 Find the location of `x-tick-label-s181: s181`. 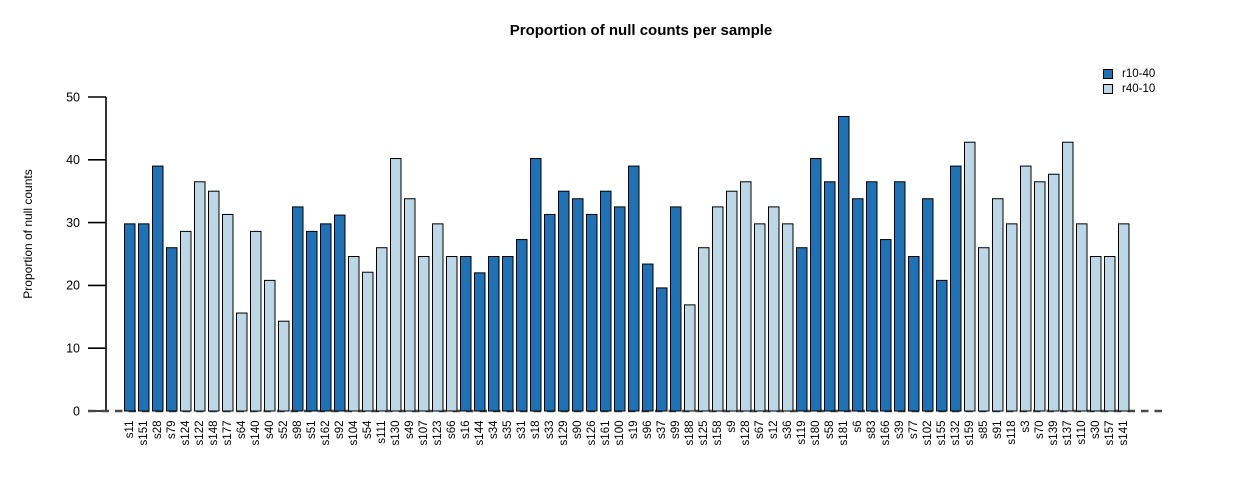

x-tick-label-s181: s181 is located at coordinates (844, 433).